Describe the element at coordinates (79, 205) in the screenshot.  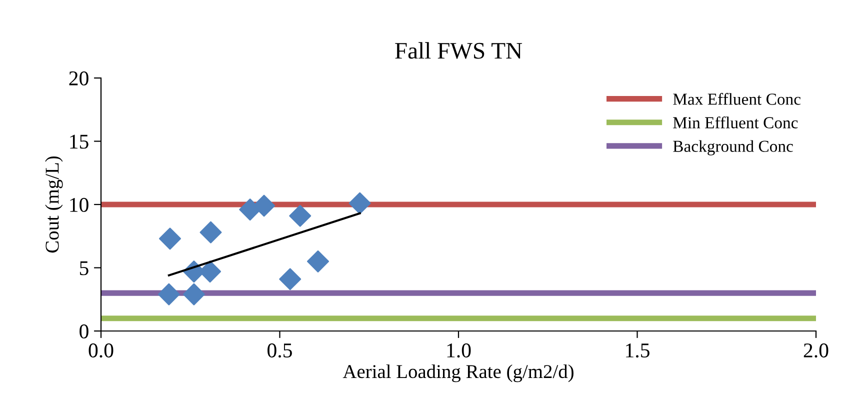
I see `y-tick-label: 10` at that location.